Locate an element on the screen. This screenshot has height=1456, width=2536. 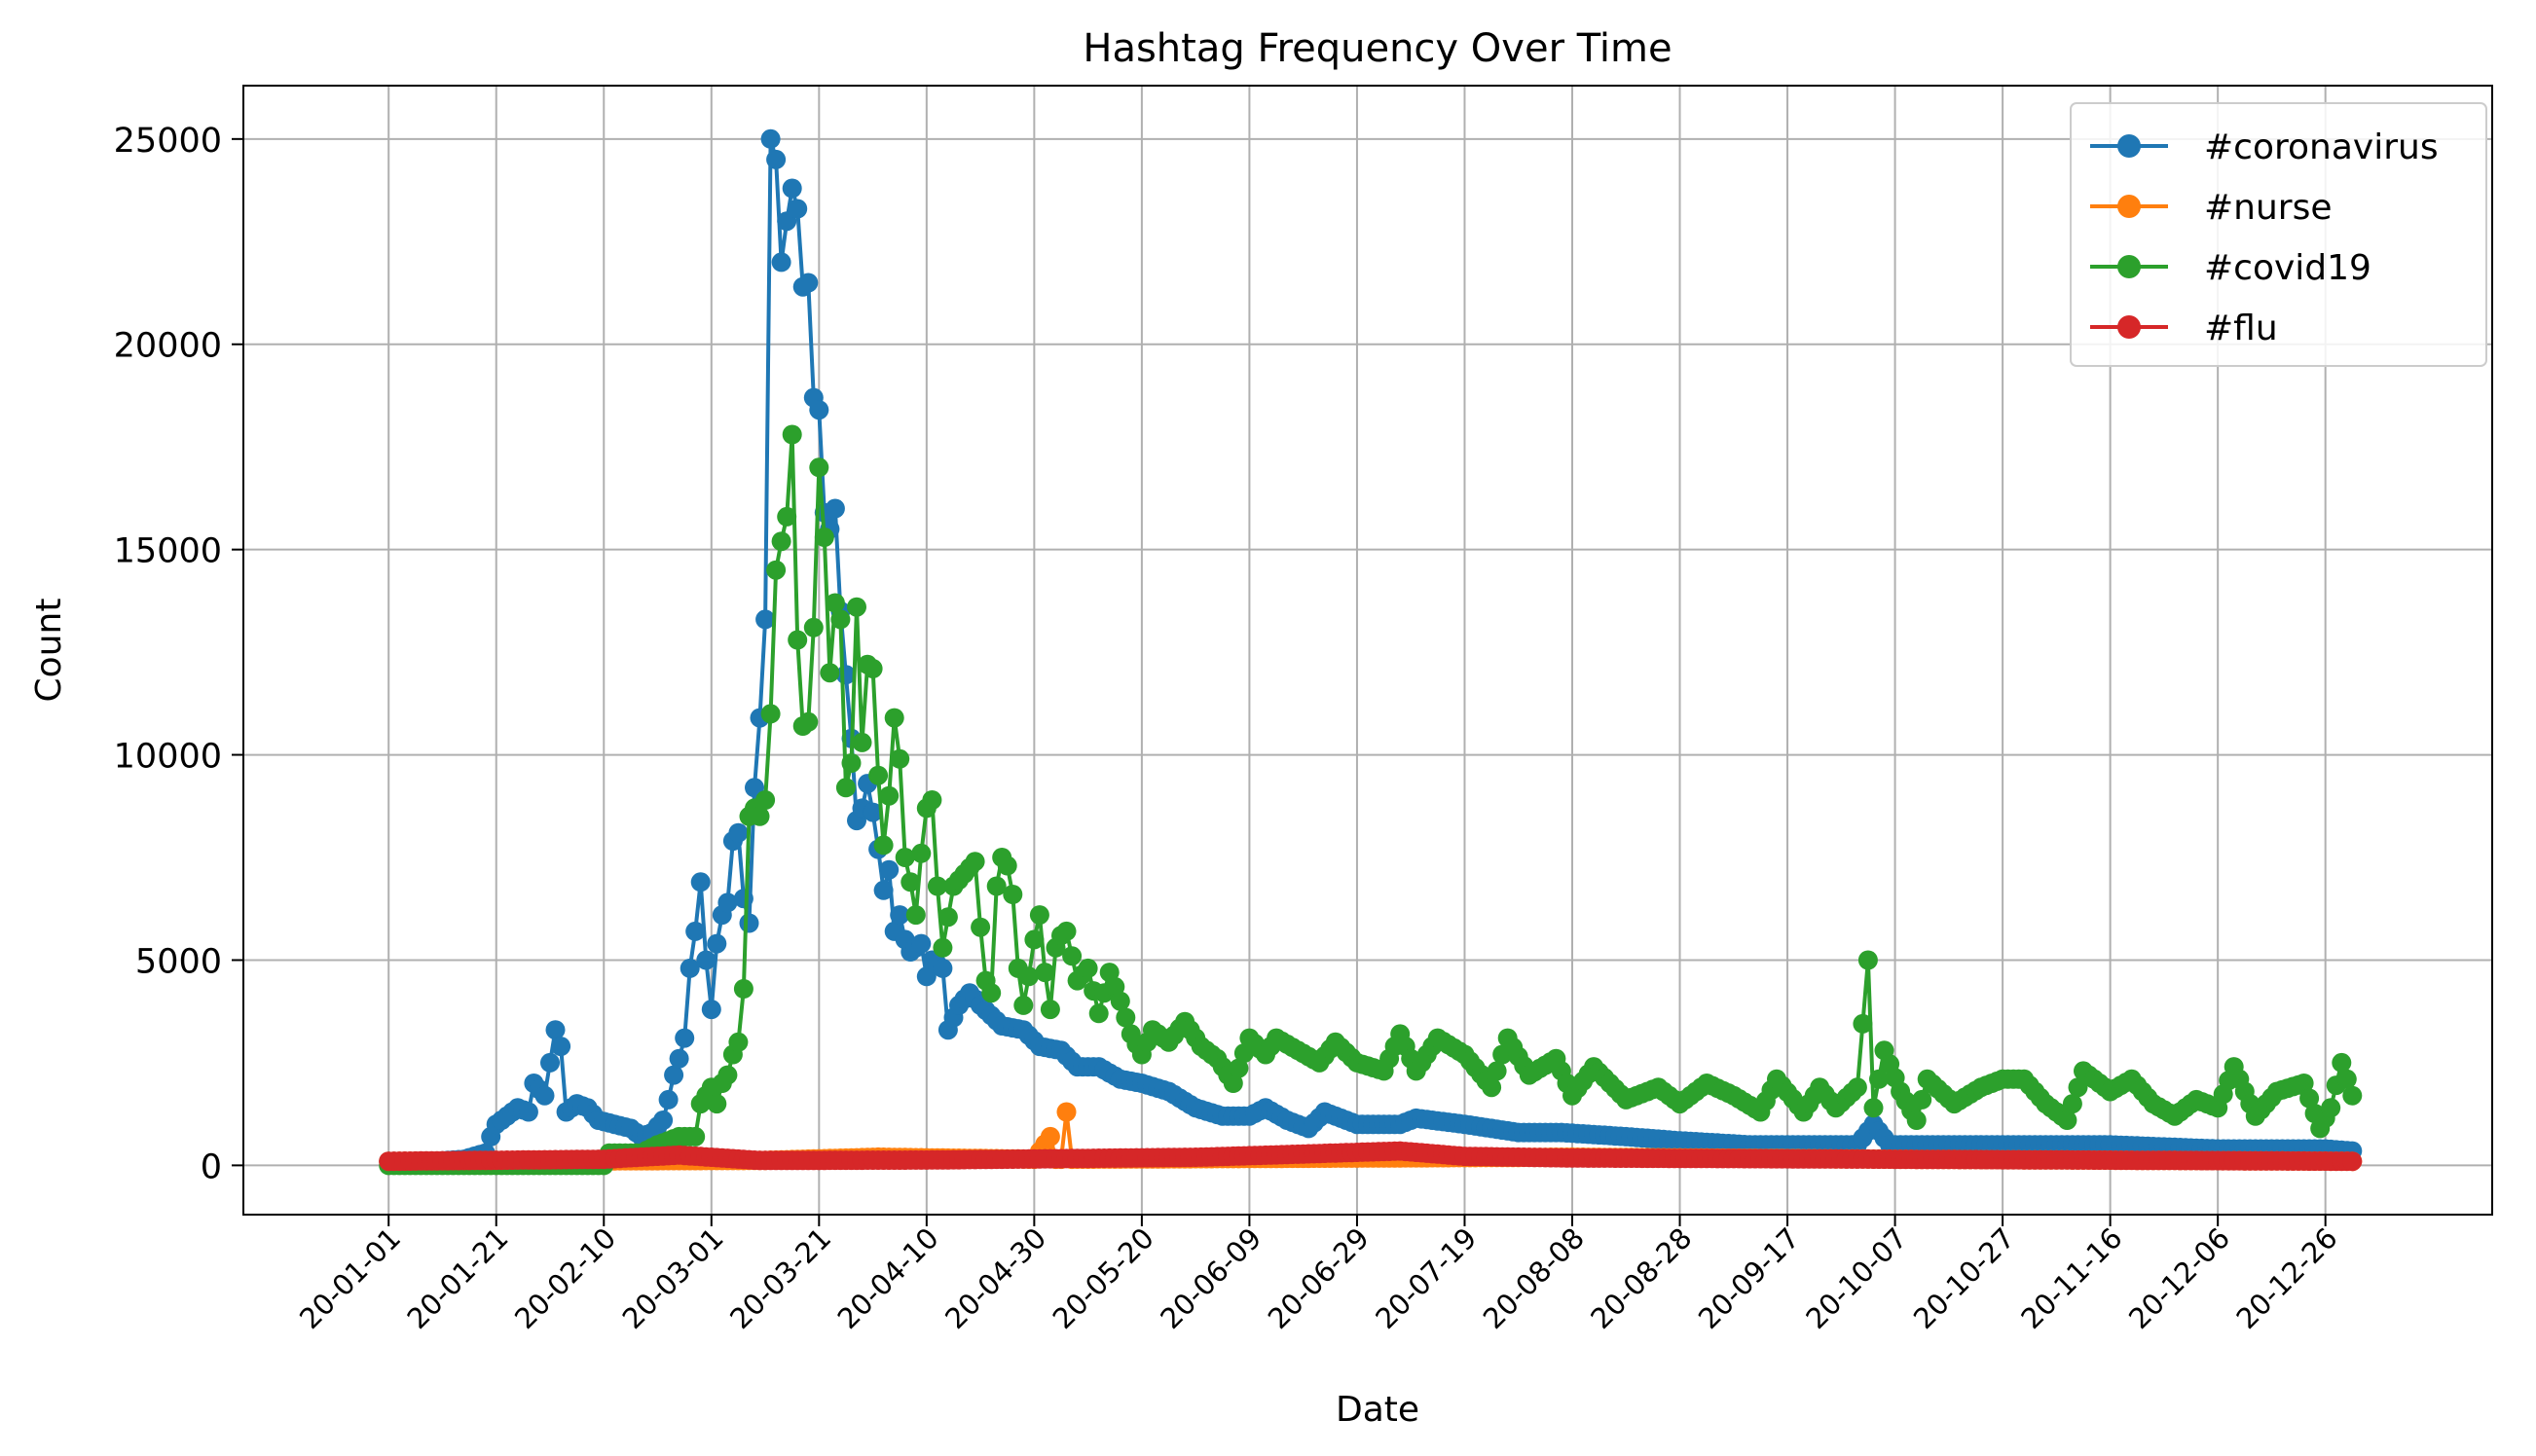
y-axis-ticks: 0 5000 10000 15000 20000 25000 is located at coordinates (178, 654).